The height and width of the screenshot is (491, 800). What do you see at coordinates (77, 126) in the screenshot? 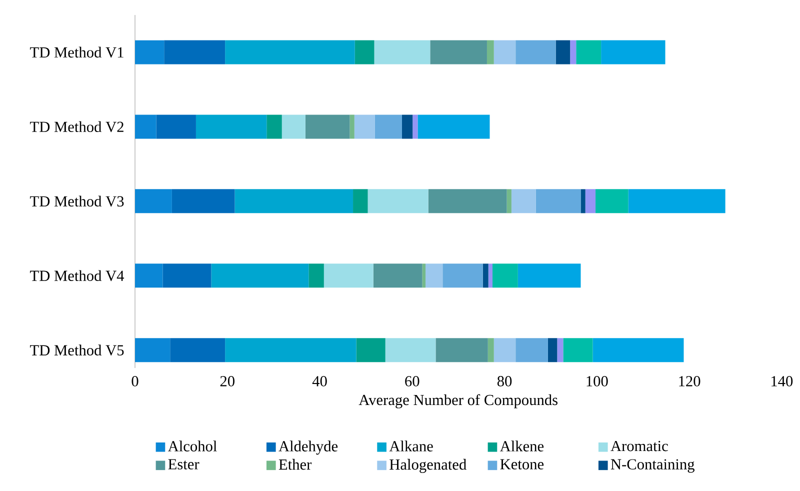
I see `y-tick-label: TD Method V2` at bounding box center [77, 126].